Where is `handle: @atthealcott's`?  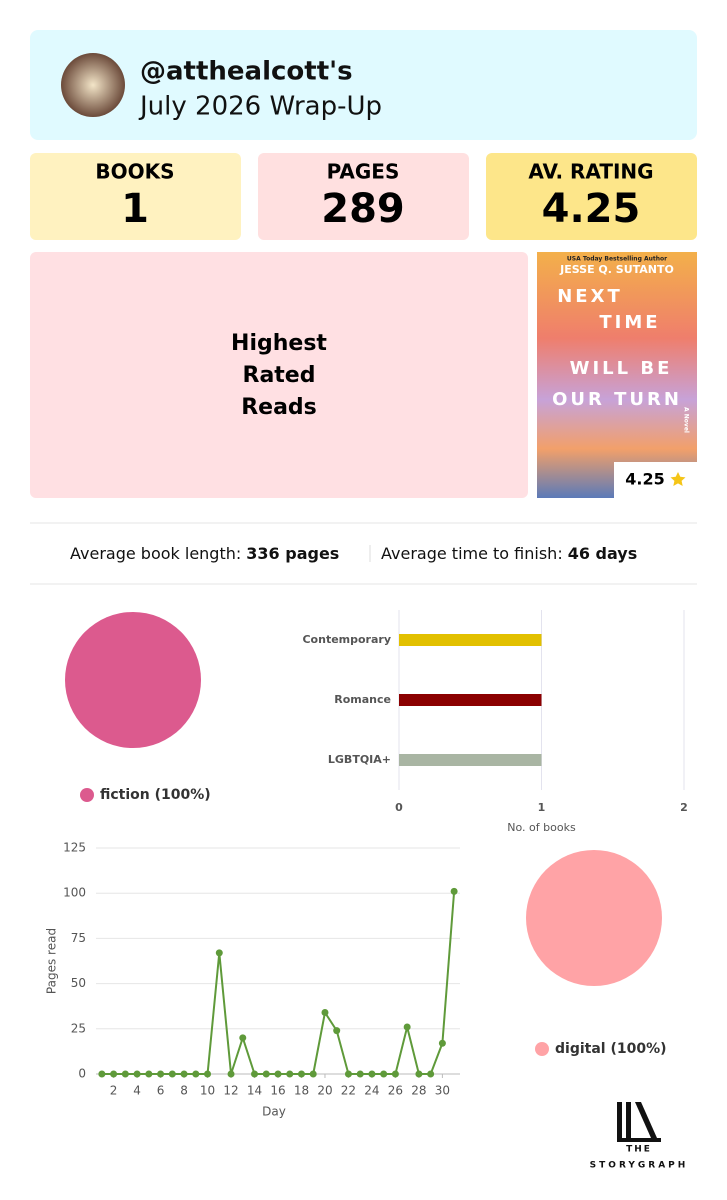
handle: @atthealcott's is located at coordinates (246, 72).